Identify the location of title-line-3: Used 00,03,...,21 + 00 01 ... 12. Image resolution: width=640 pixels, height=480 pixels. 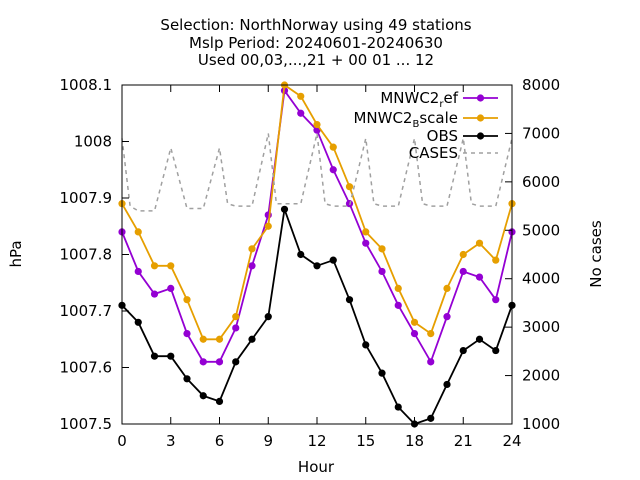
(316, 60).